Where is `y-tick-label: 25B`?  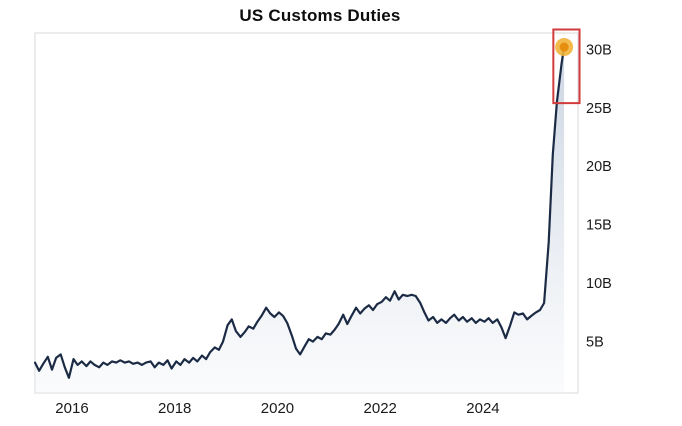
y-tick-label: 25B is located at coordinates (599, 109).